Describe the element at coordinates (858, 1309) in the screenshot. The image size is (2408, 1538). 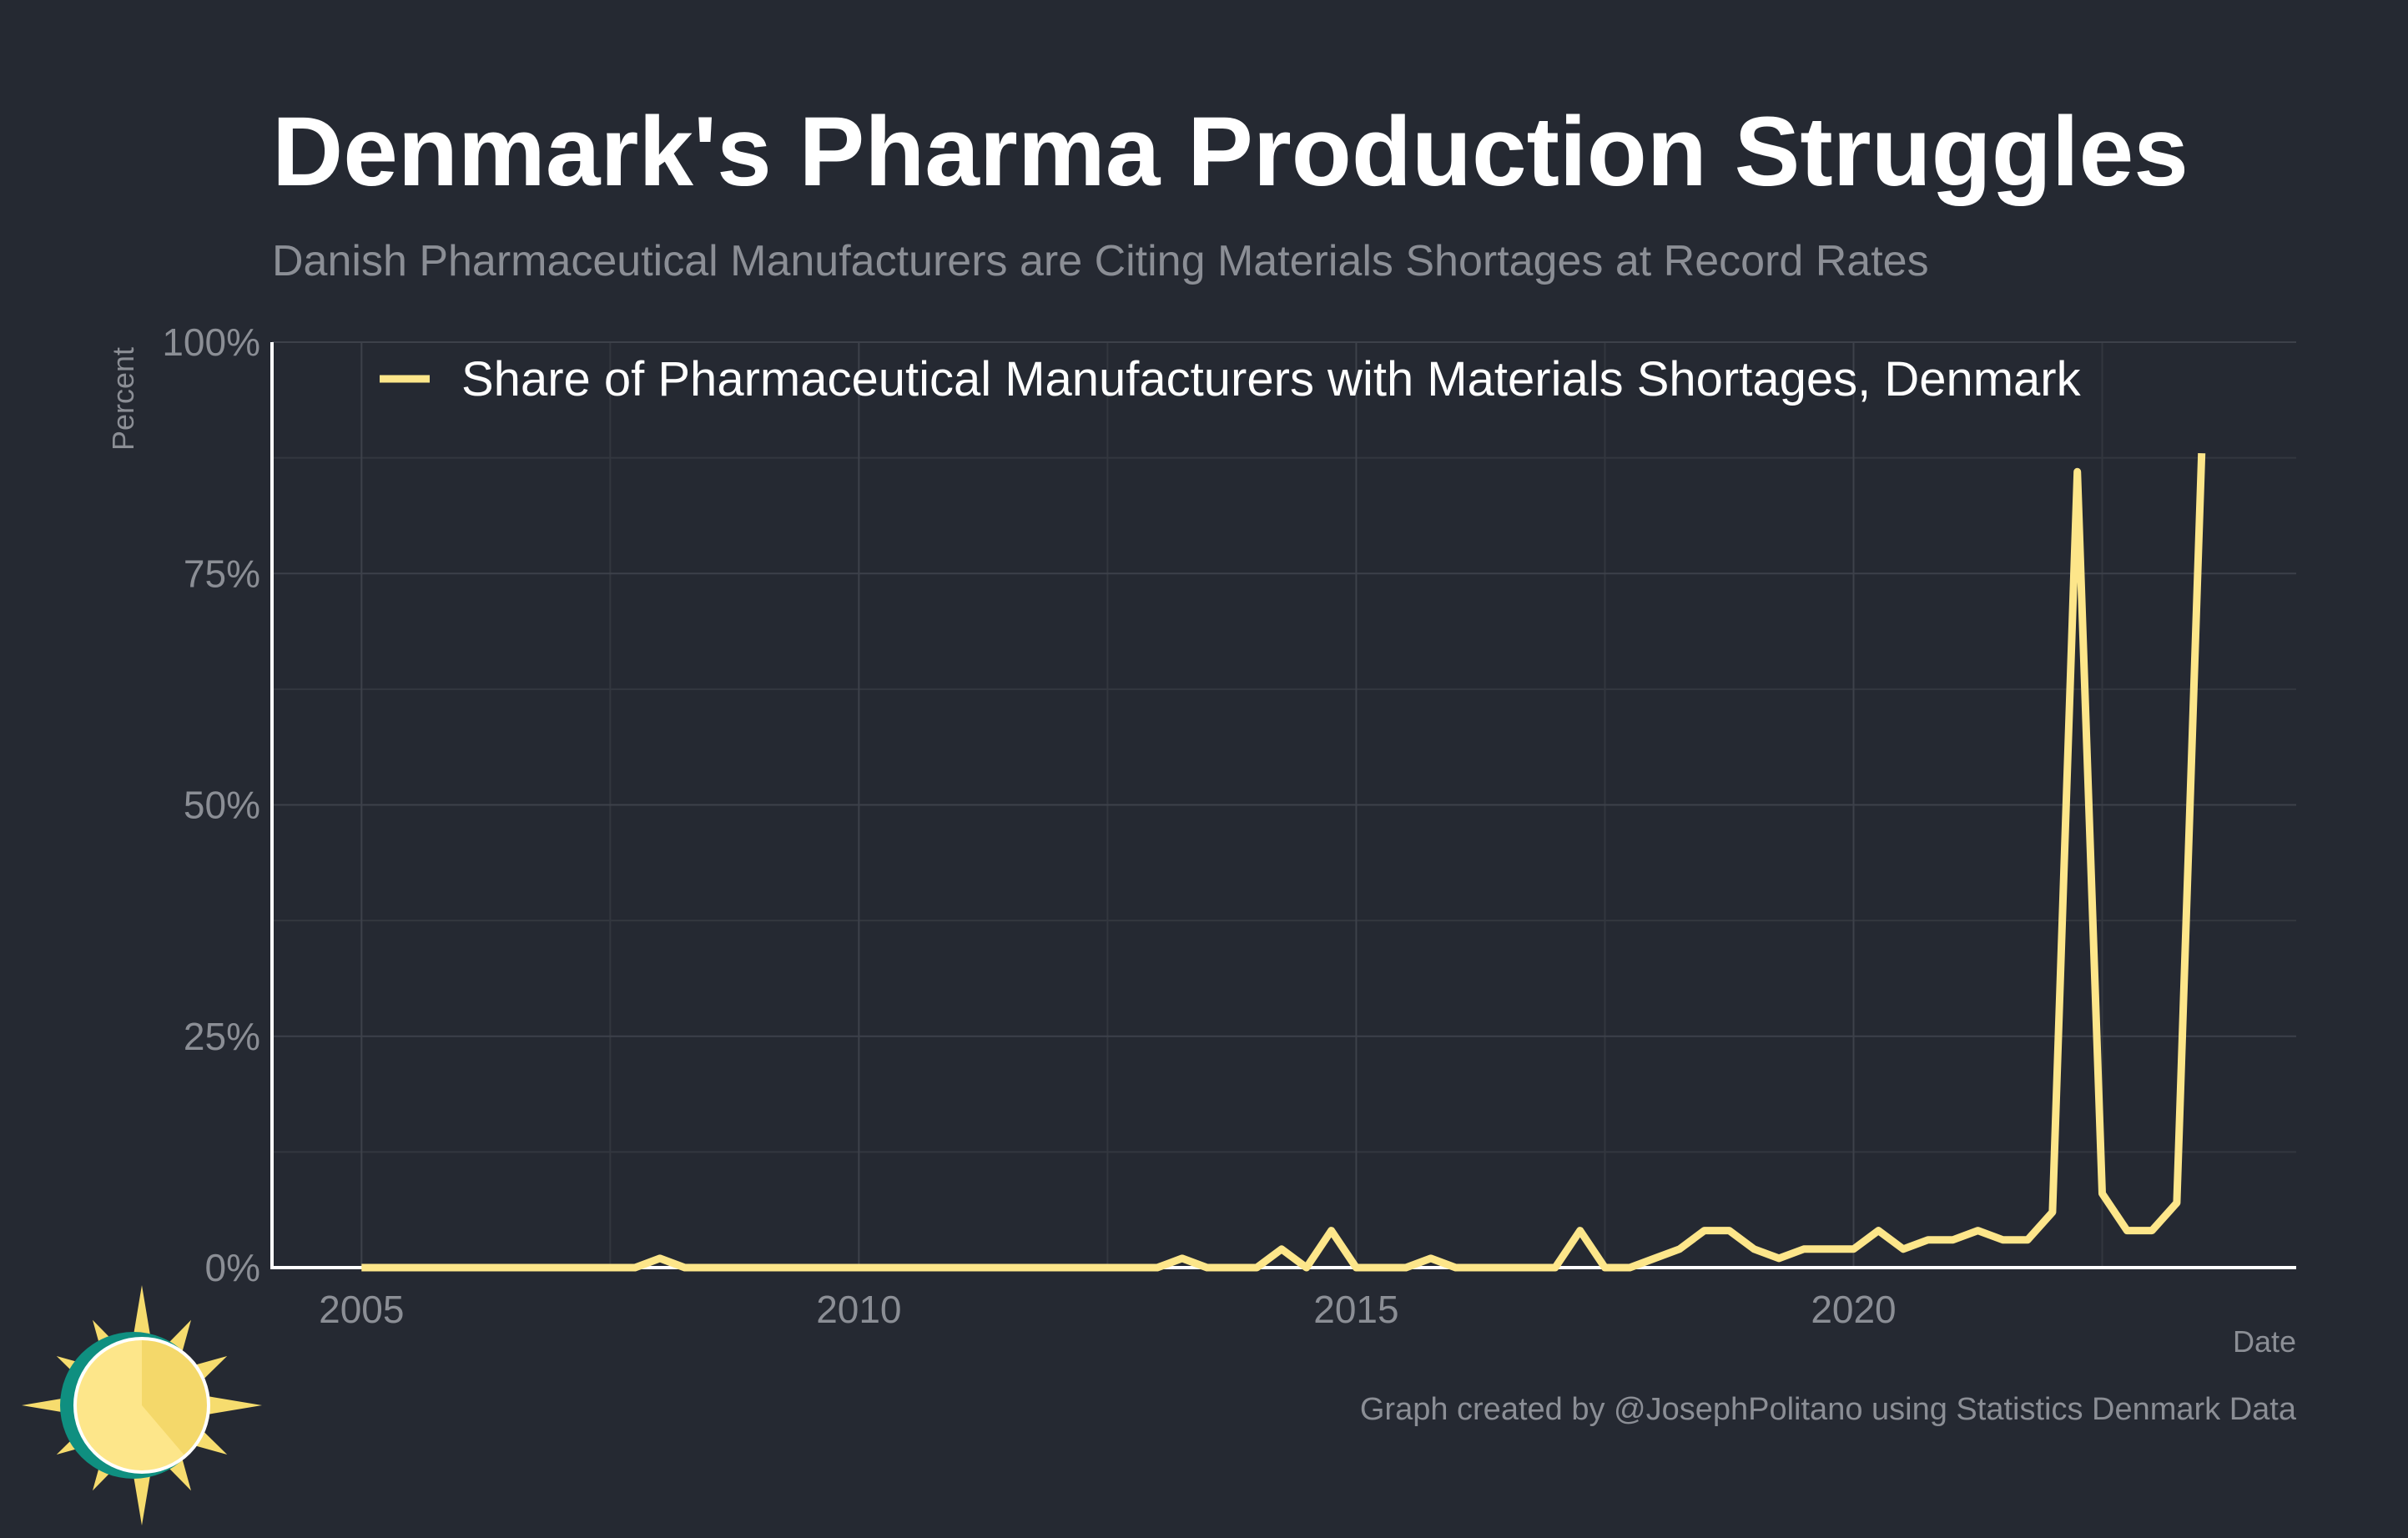
I see `x-tick-label: 2010` at that location.